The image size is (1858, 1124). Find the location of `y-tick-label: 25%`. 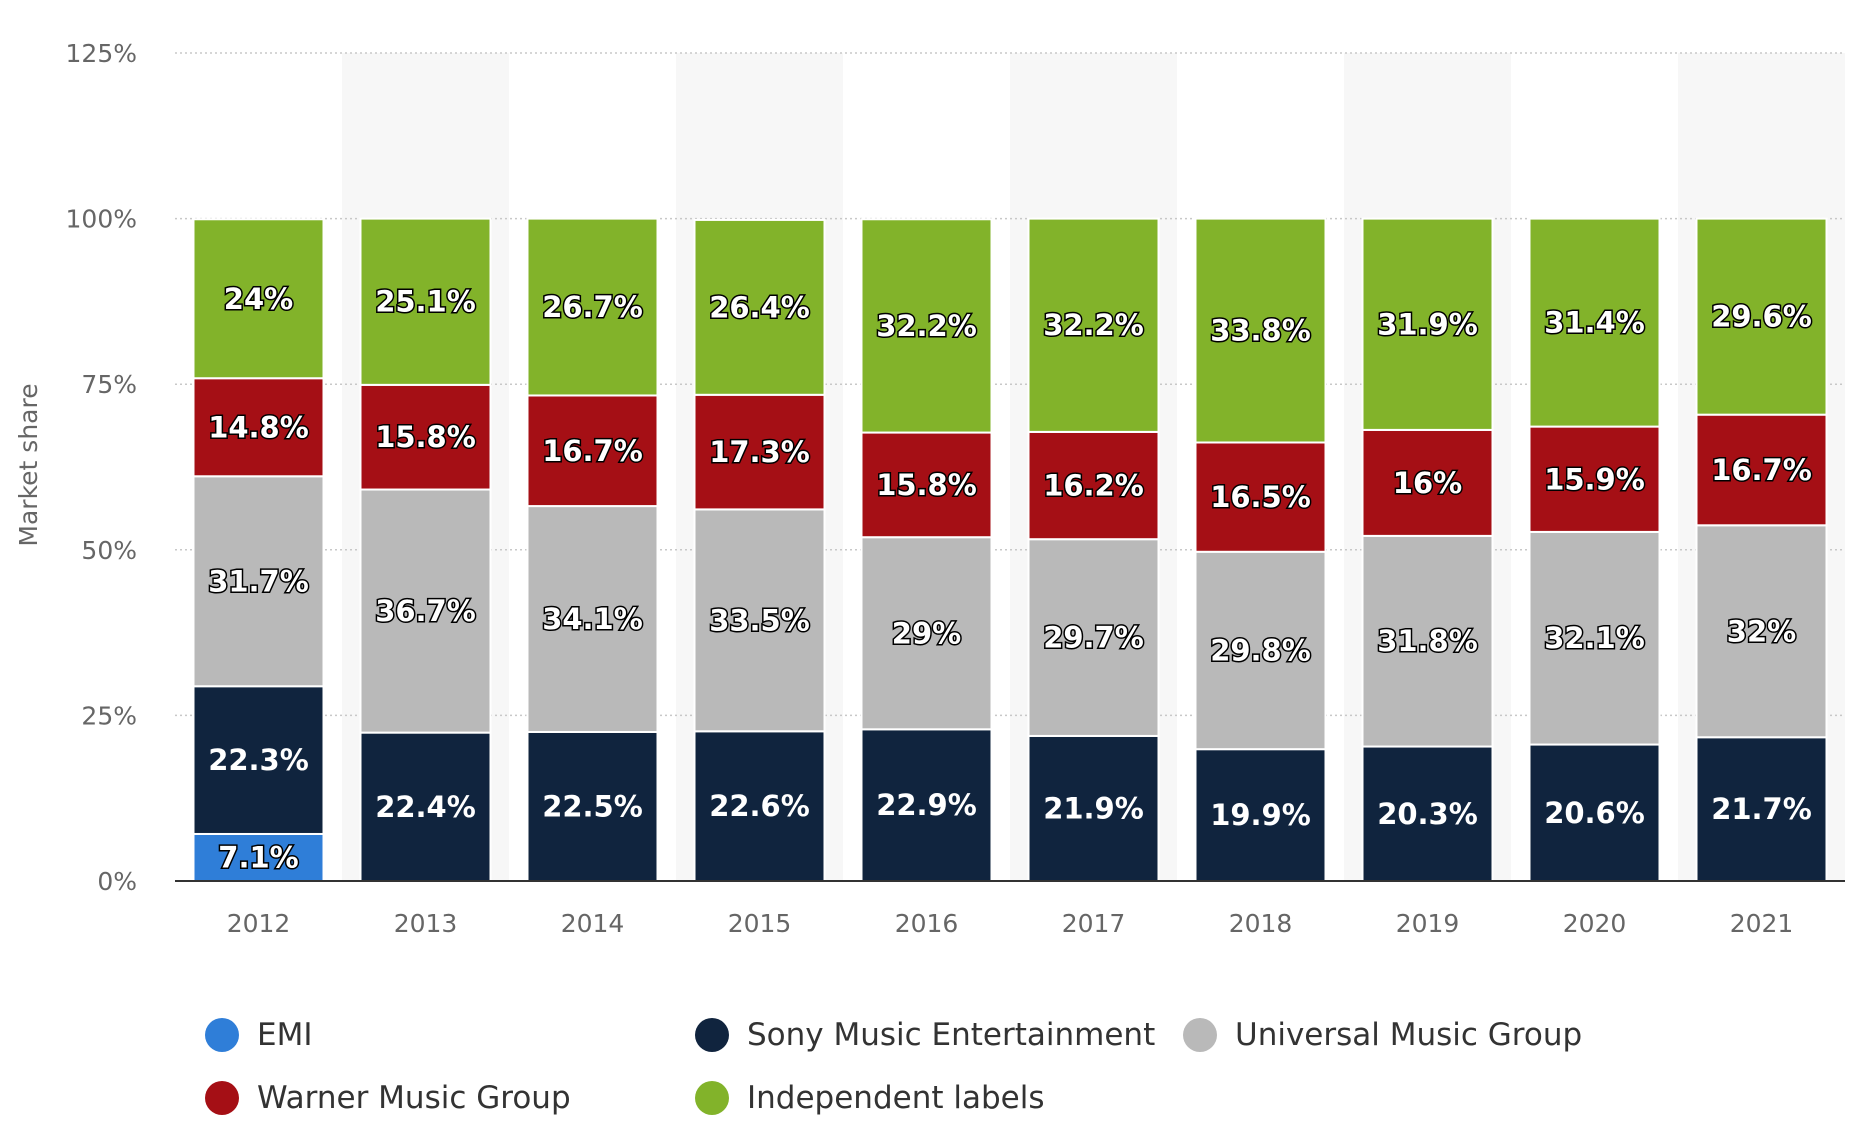

y-tick-label: 25% is located at coordinates (109, 715).